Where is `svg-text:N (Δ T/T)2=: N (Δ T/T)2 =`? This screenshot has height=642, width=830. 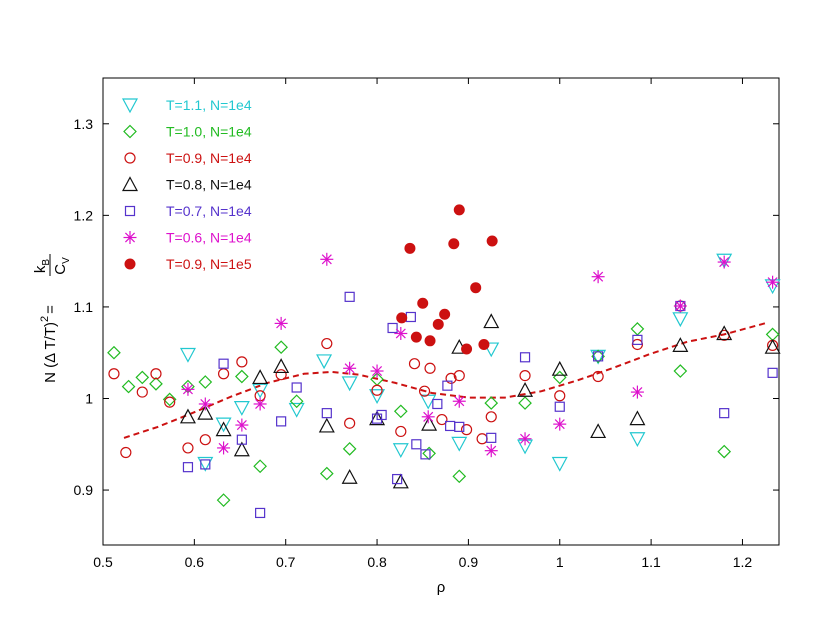
svg-text:N (Δ T/T)2=: N (Δ T/T)2 = is located at coordinates (49, 344).